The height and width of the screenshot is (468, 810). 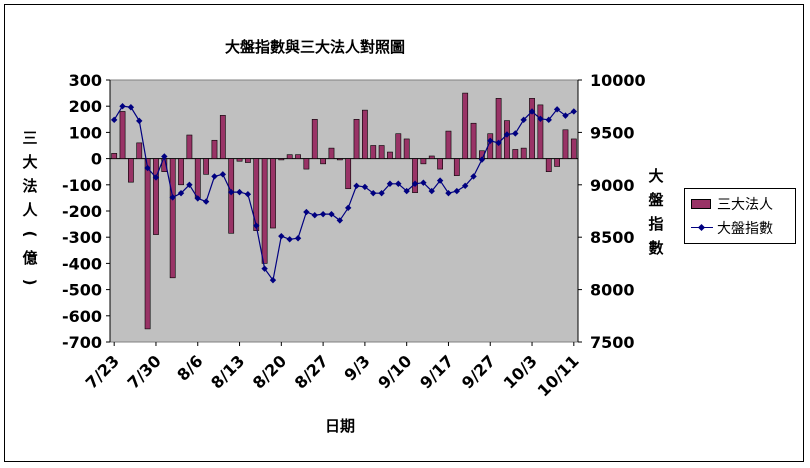 I want to click on legend: 三大法人 大盤指數, so click(x=740, y=216).